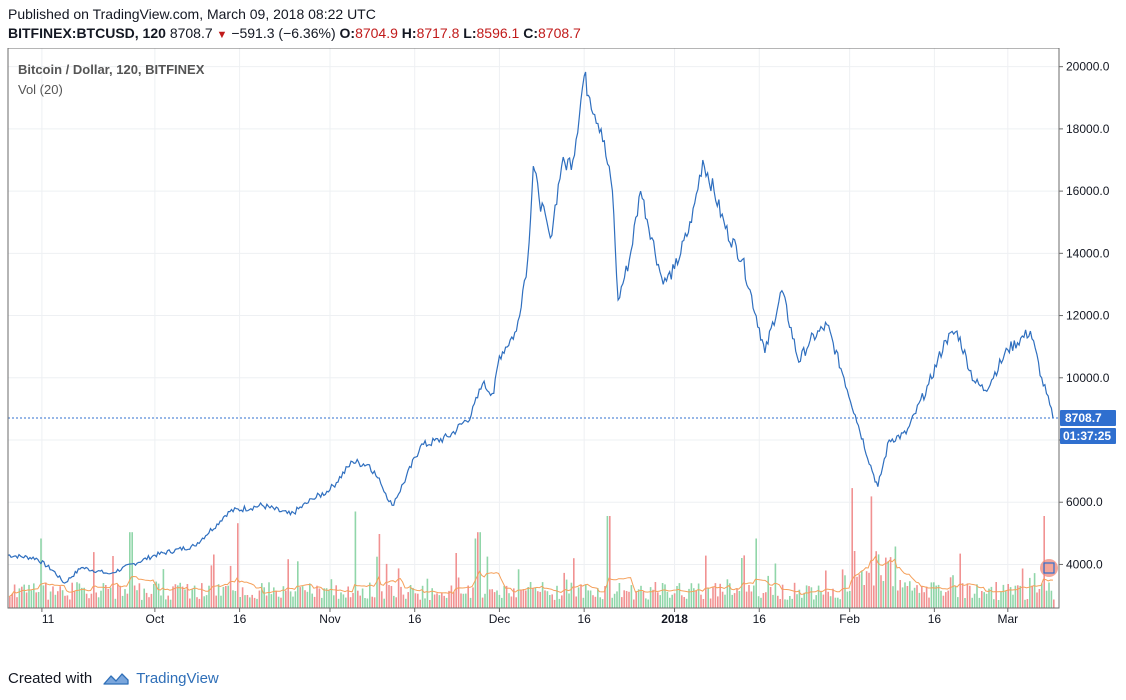  Describe the element at coordinates (529, 617) in the screenshot. I see `x-axis: 11 Oct 16 Nov 16 Dec 16 2018 16 Feb 16 Mar` at that location.